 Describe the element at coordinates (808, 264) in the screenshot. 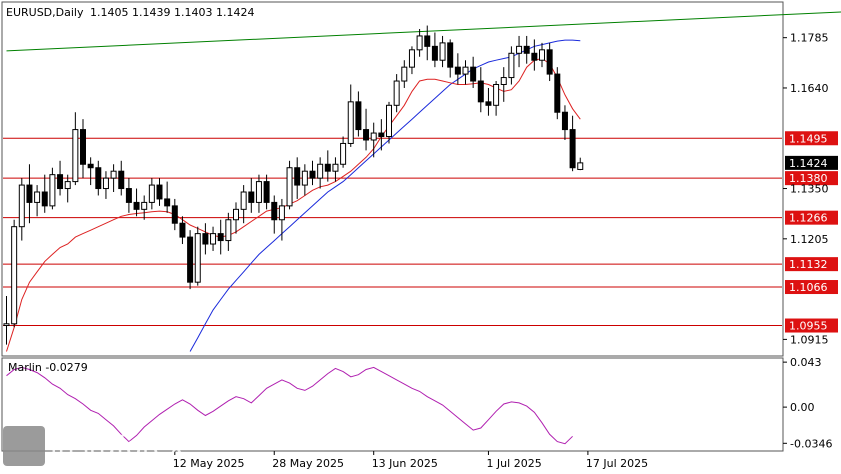

I see `level-label: 1.1132` at that location.